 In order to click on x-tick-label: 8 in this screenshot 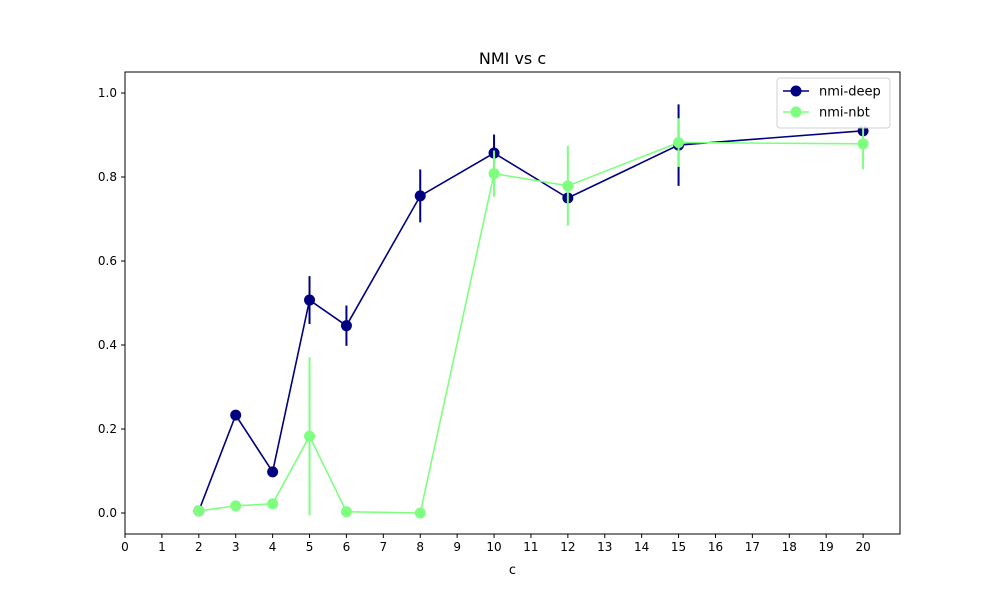, I will do `click(420, 547)`.